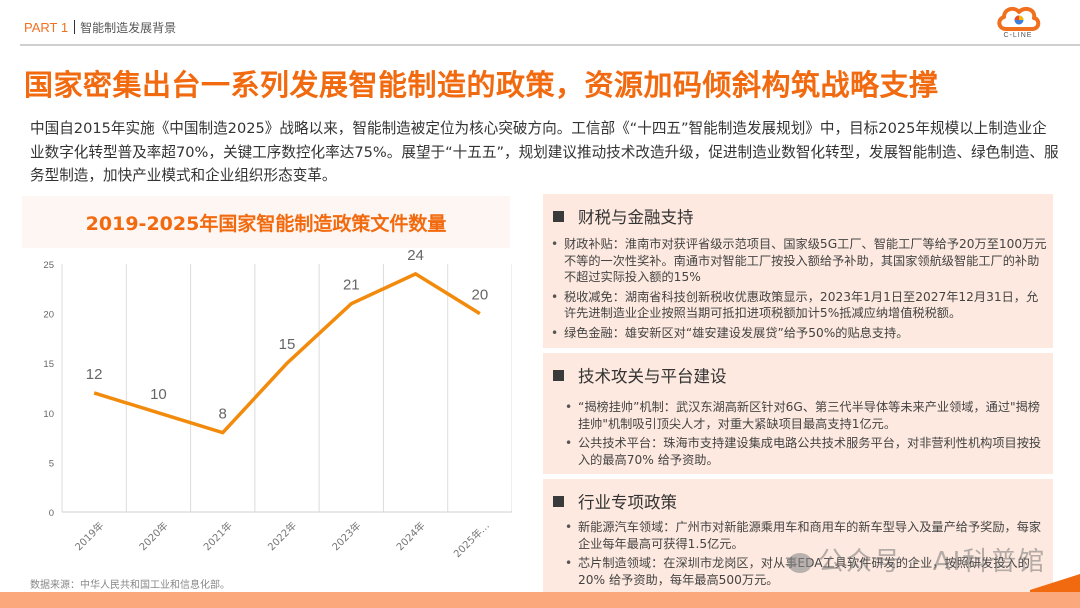 The width and height of the screenshot is (1080, 608). I want to click on y-tick-label: 20, so click(48, 315).